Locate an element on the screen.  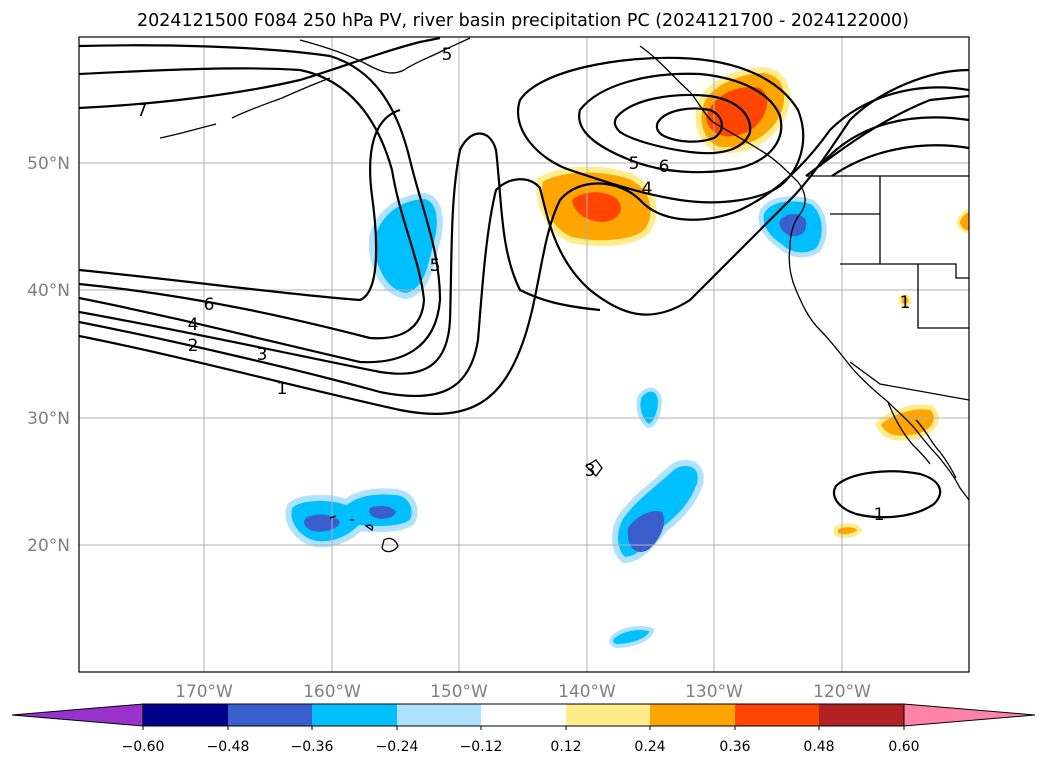
colorbar-tick-label: 0.48 is located at coordinates (818, 747).